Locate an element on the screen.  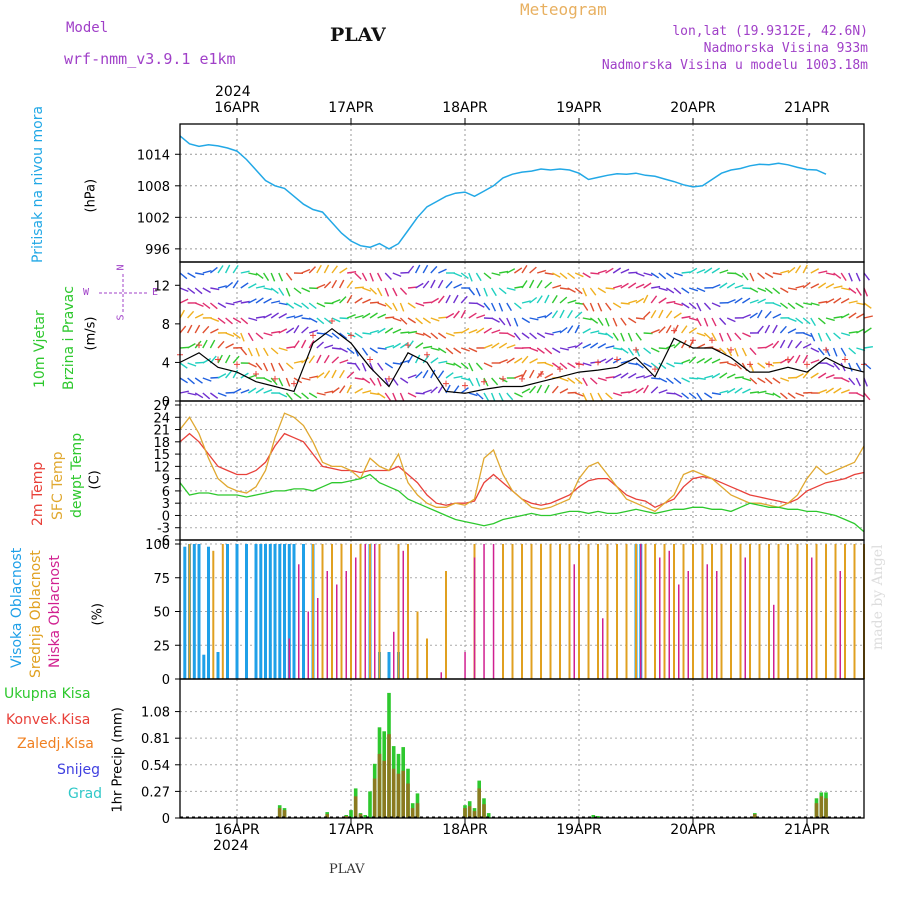
temp-tick-label: 24 is located at coordinates (161, 418).